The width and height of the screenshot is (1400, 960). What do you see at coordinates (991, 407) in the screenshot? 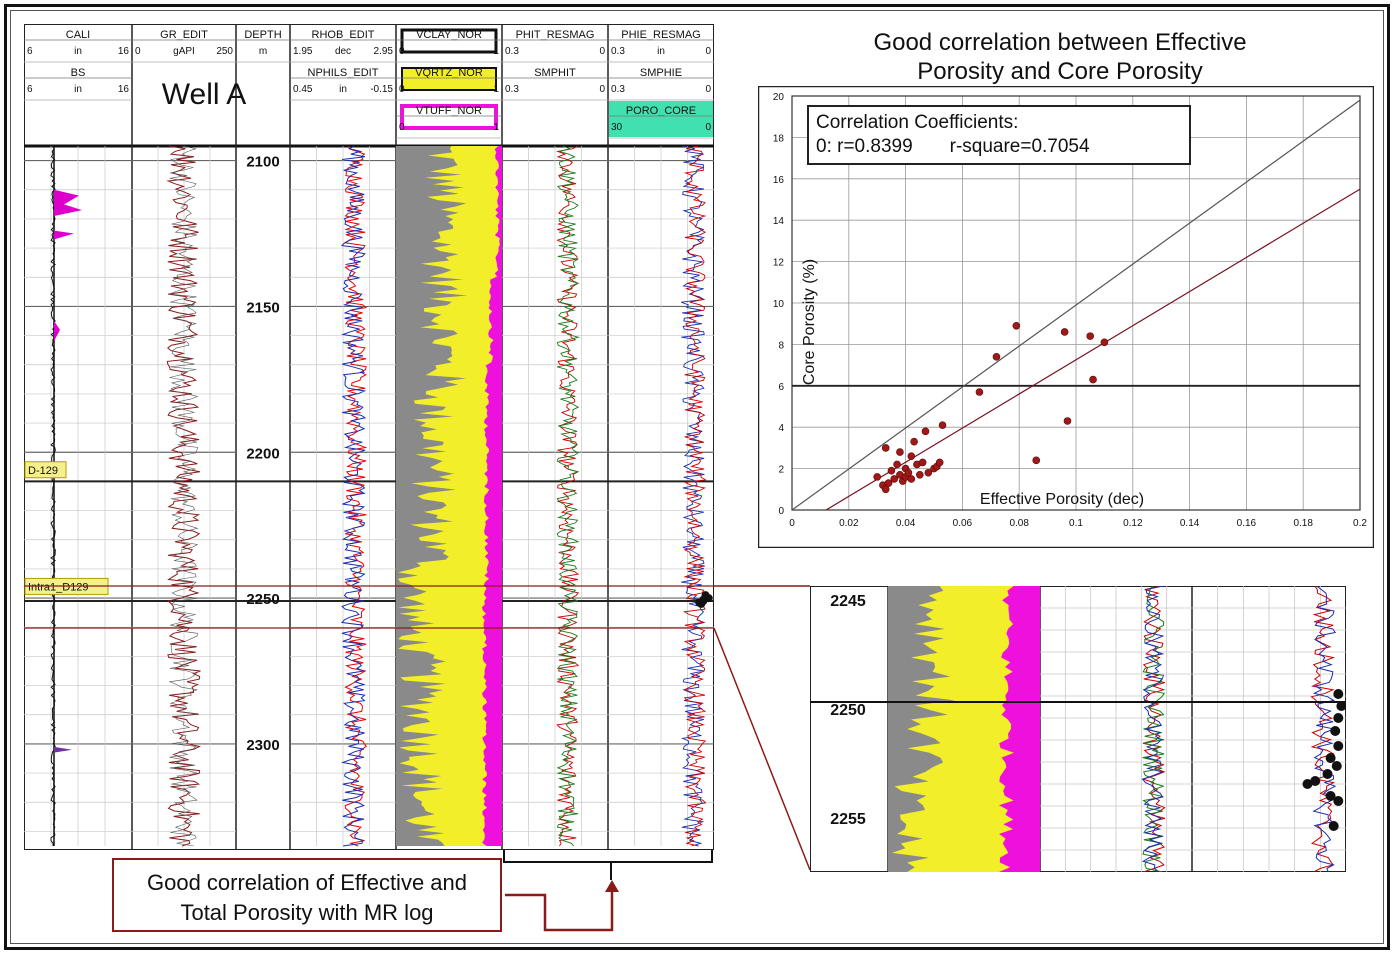
I see `crossplot-points` at bounding box center [991, 407].